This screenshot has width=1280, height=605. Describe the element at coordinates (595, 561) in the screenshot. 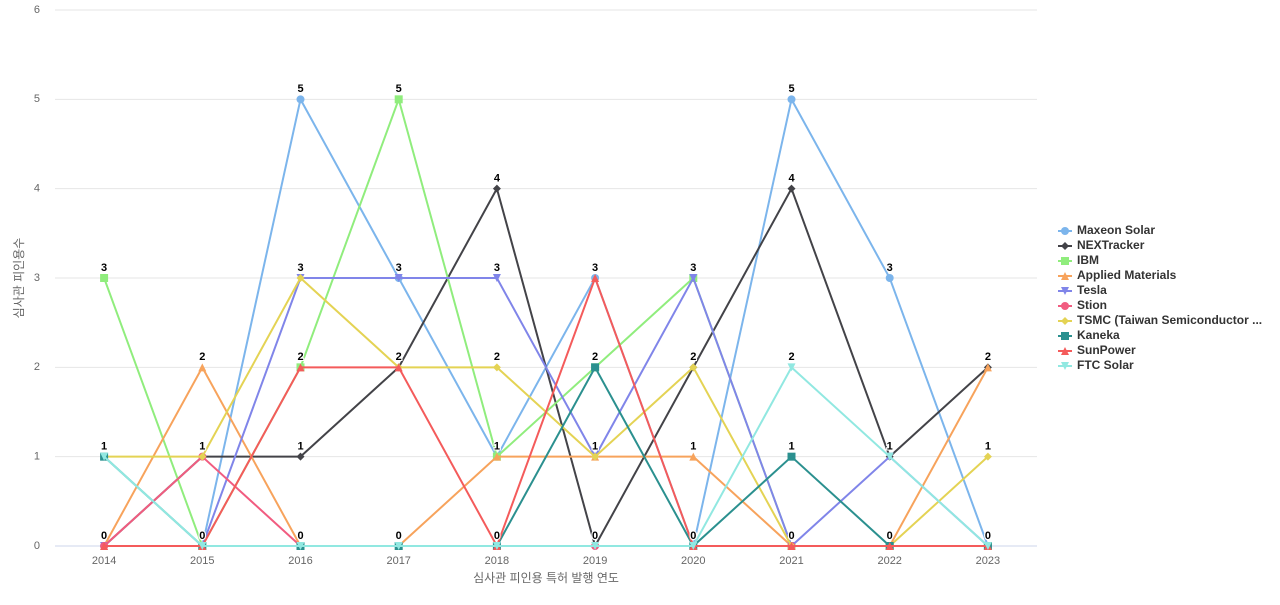

I see `x-tick-label: 2019` at that location.